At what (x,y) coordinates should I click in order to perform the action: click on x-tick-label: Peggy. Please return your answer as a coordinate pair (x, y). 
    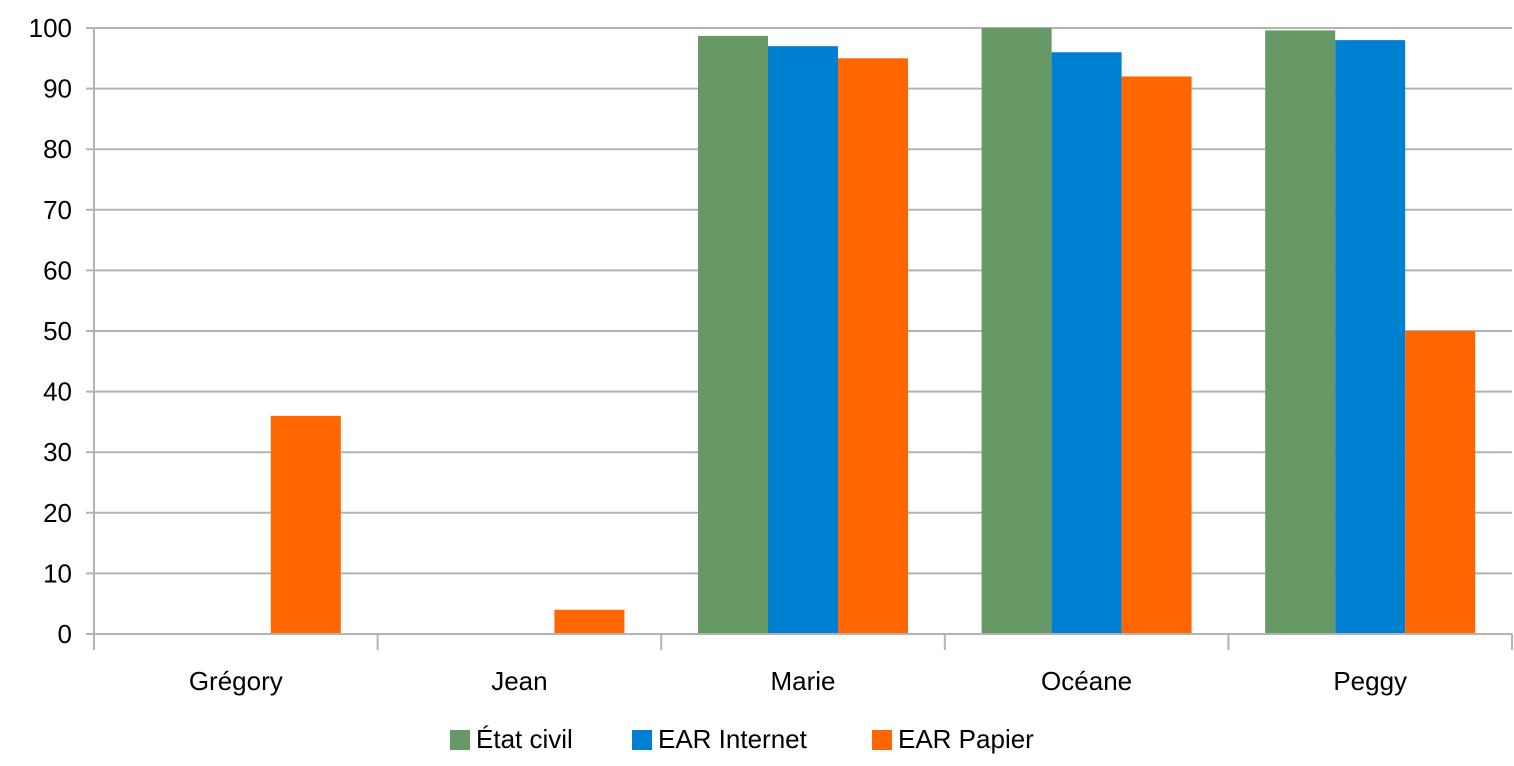
    Looking at the image, I should click on (1370, 681).